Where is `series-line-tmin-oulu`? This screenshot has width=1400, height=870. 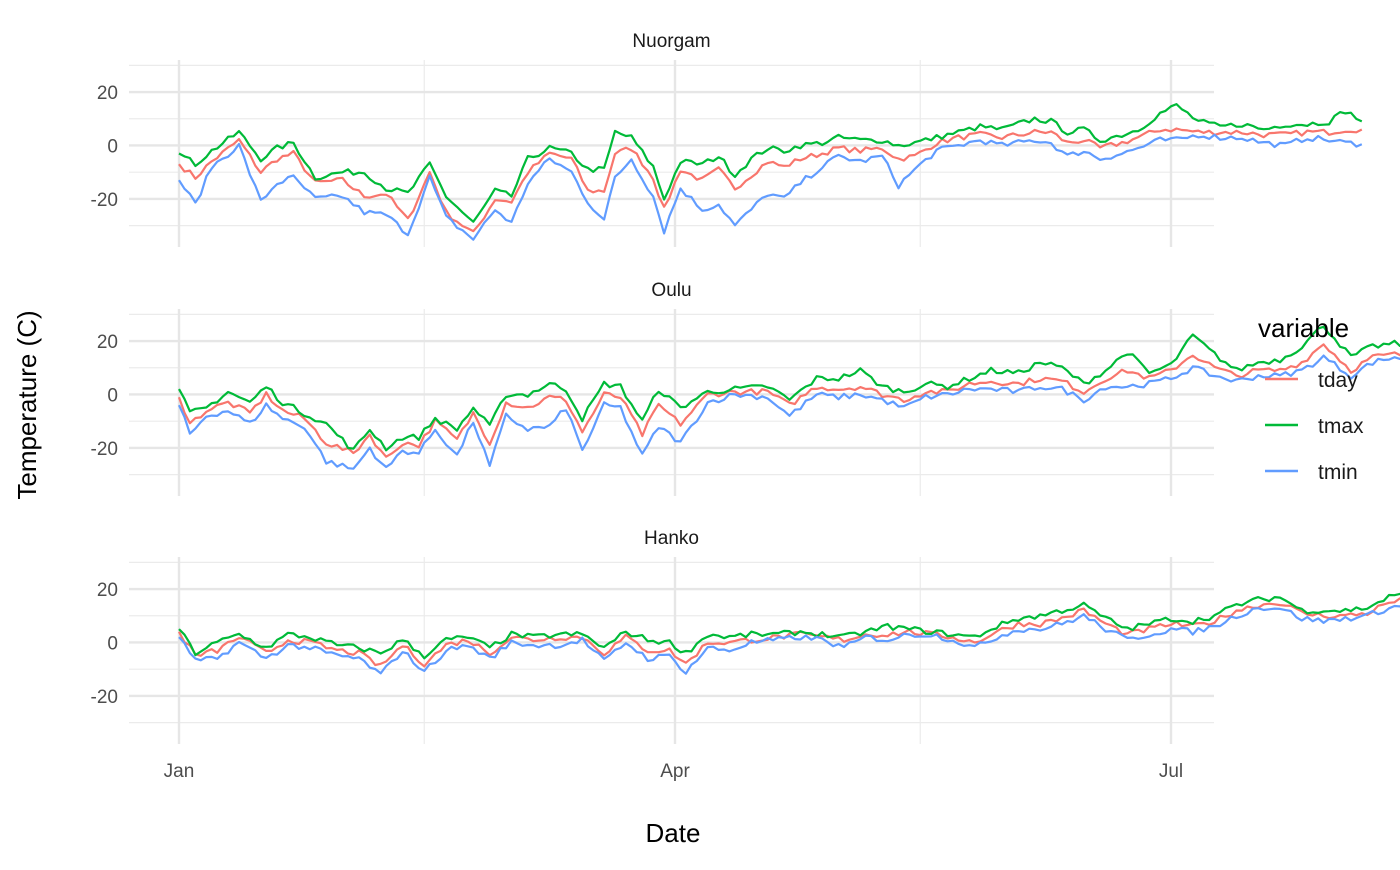 series-line-tmin-oulu is located at coordinates (789, 412).